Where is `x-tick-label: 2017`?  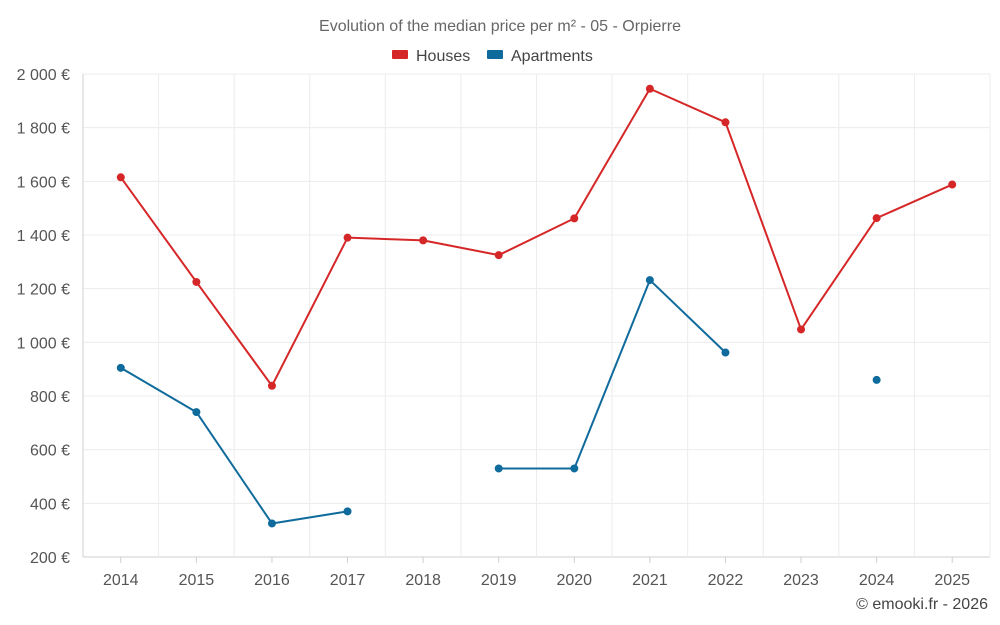 x-tick-label: 2017 is located at coordinates (348, 580).